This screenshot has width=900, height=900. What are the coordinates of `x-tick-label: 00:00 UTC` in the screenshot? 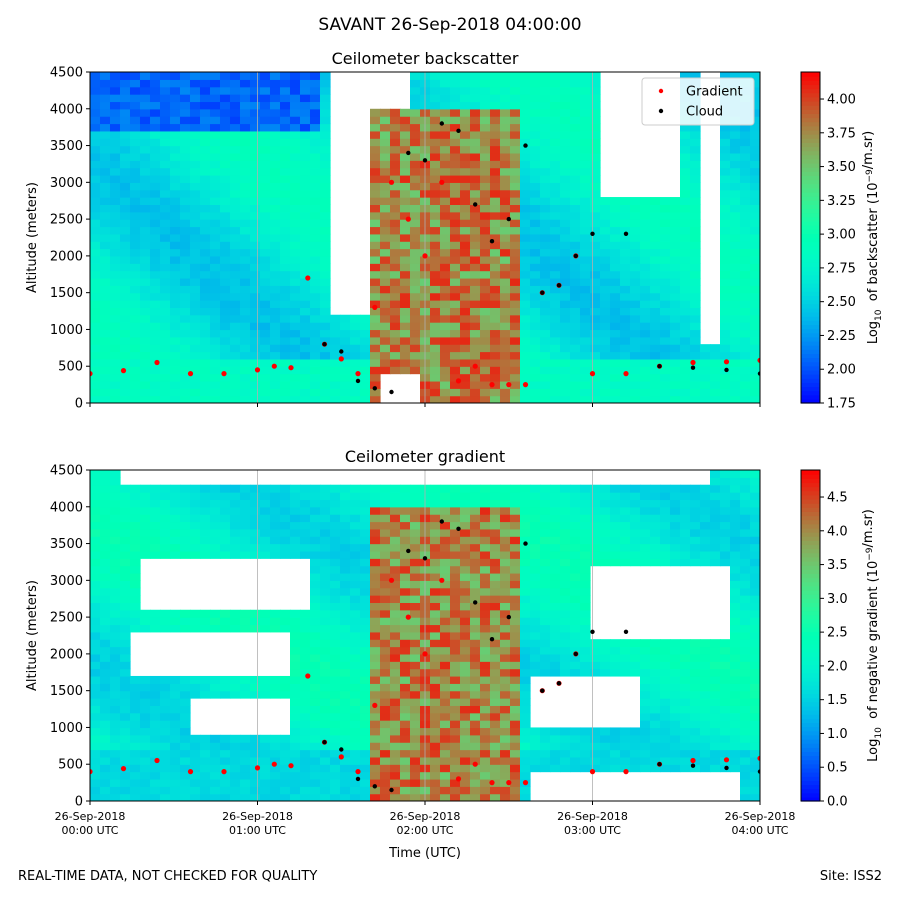 It's located at (89, 830).